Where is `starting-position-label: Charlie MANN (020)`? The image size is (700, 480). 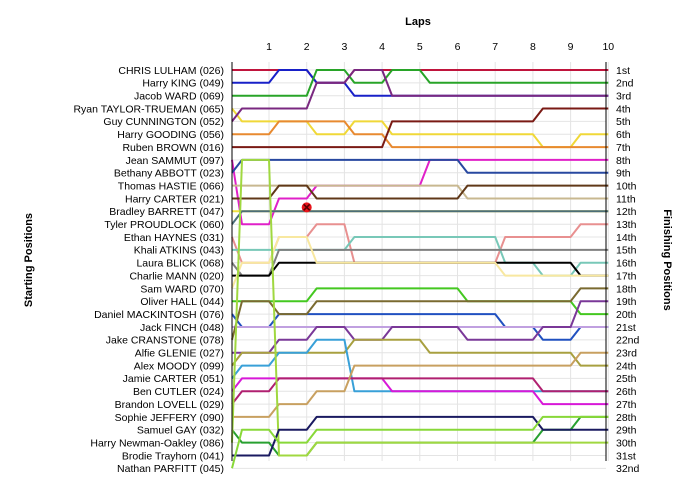 starting-position-label: Charlie MANN (020) is located at coordinates (176, 276).